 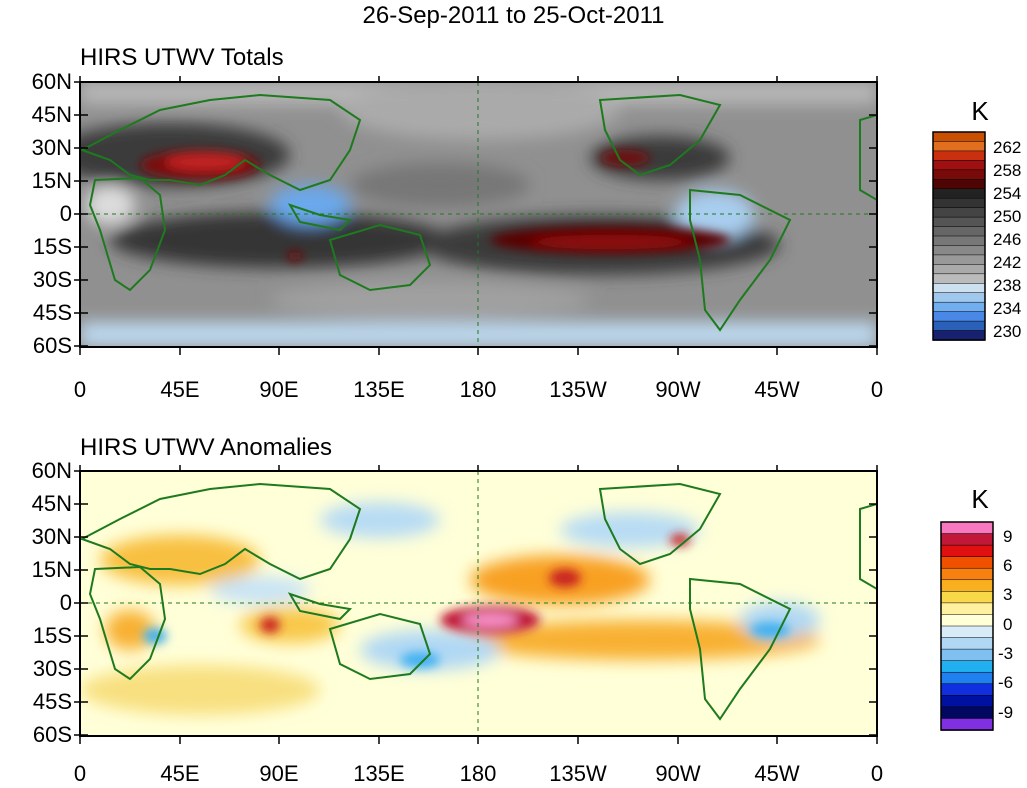 What do you see at coordinates (52, 701) in the screenshot?
I see `anomalies-ylabel: 45S` at bounding box center [52, 701].